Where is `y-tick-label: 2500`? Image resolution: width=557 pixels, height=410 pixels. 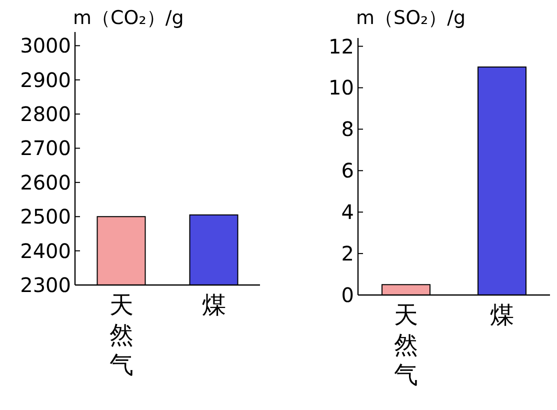 y-tick-label: 2500 is located at coordinates (45, 216).